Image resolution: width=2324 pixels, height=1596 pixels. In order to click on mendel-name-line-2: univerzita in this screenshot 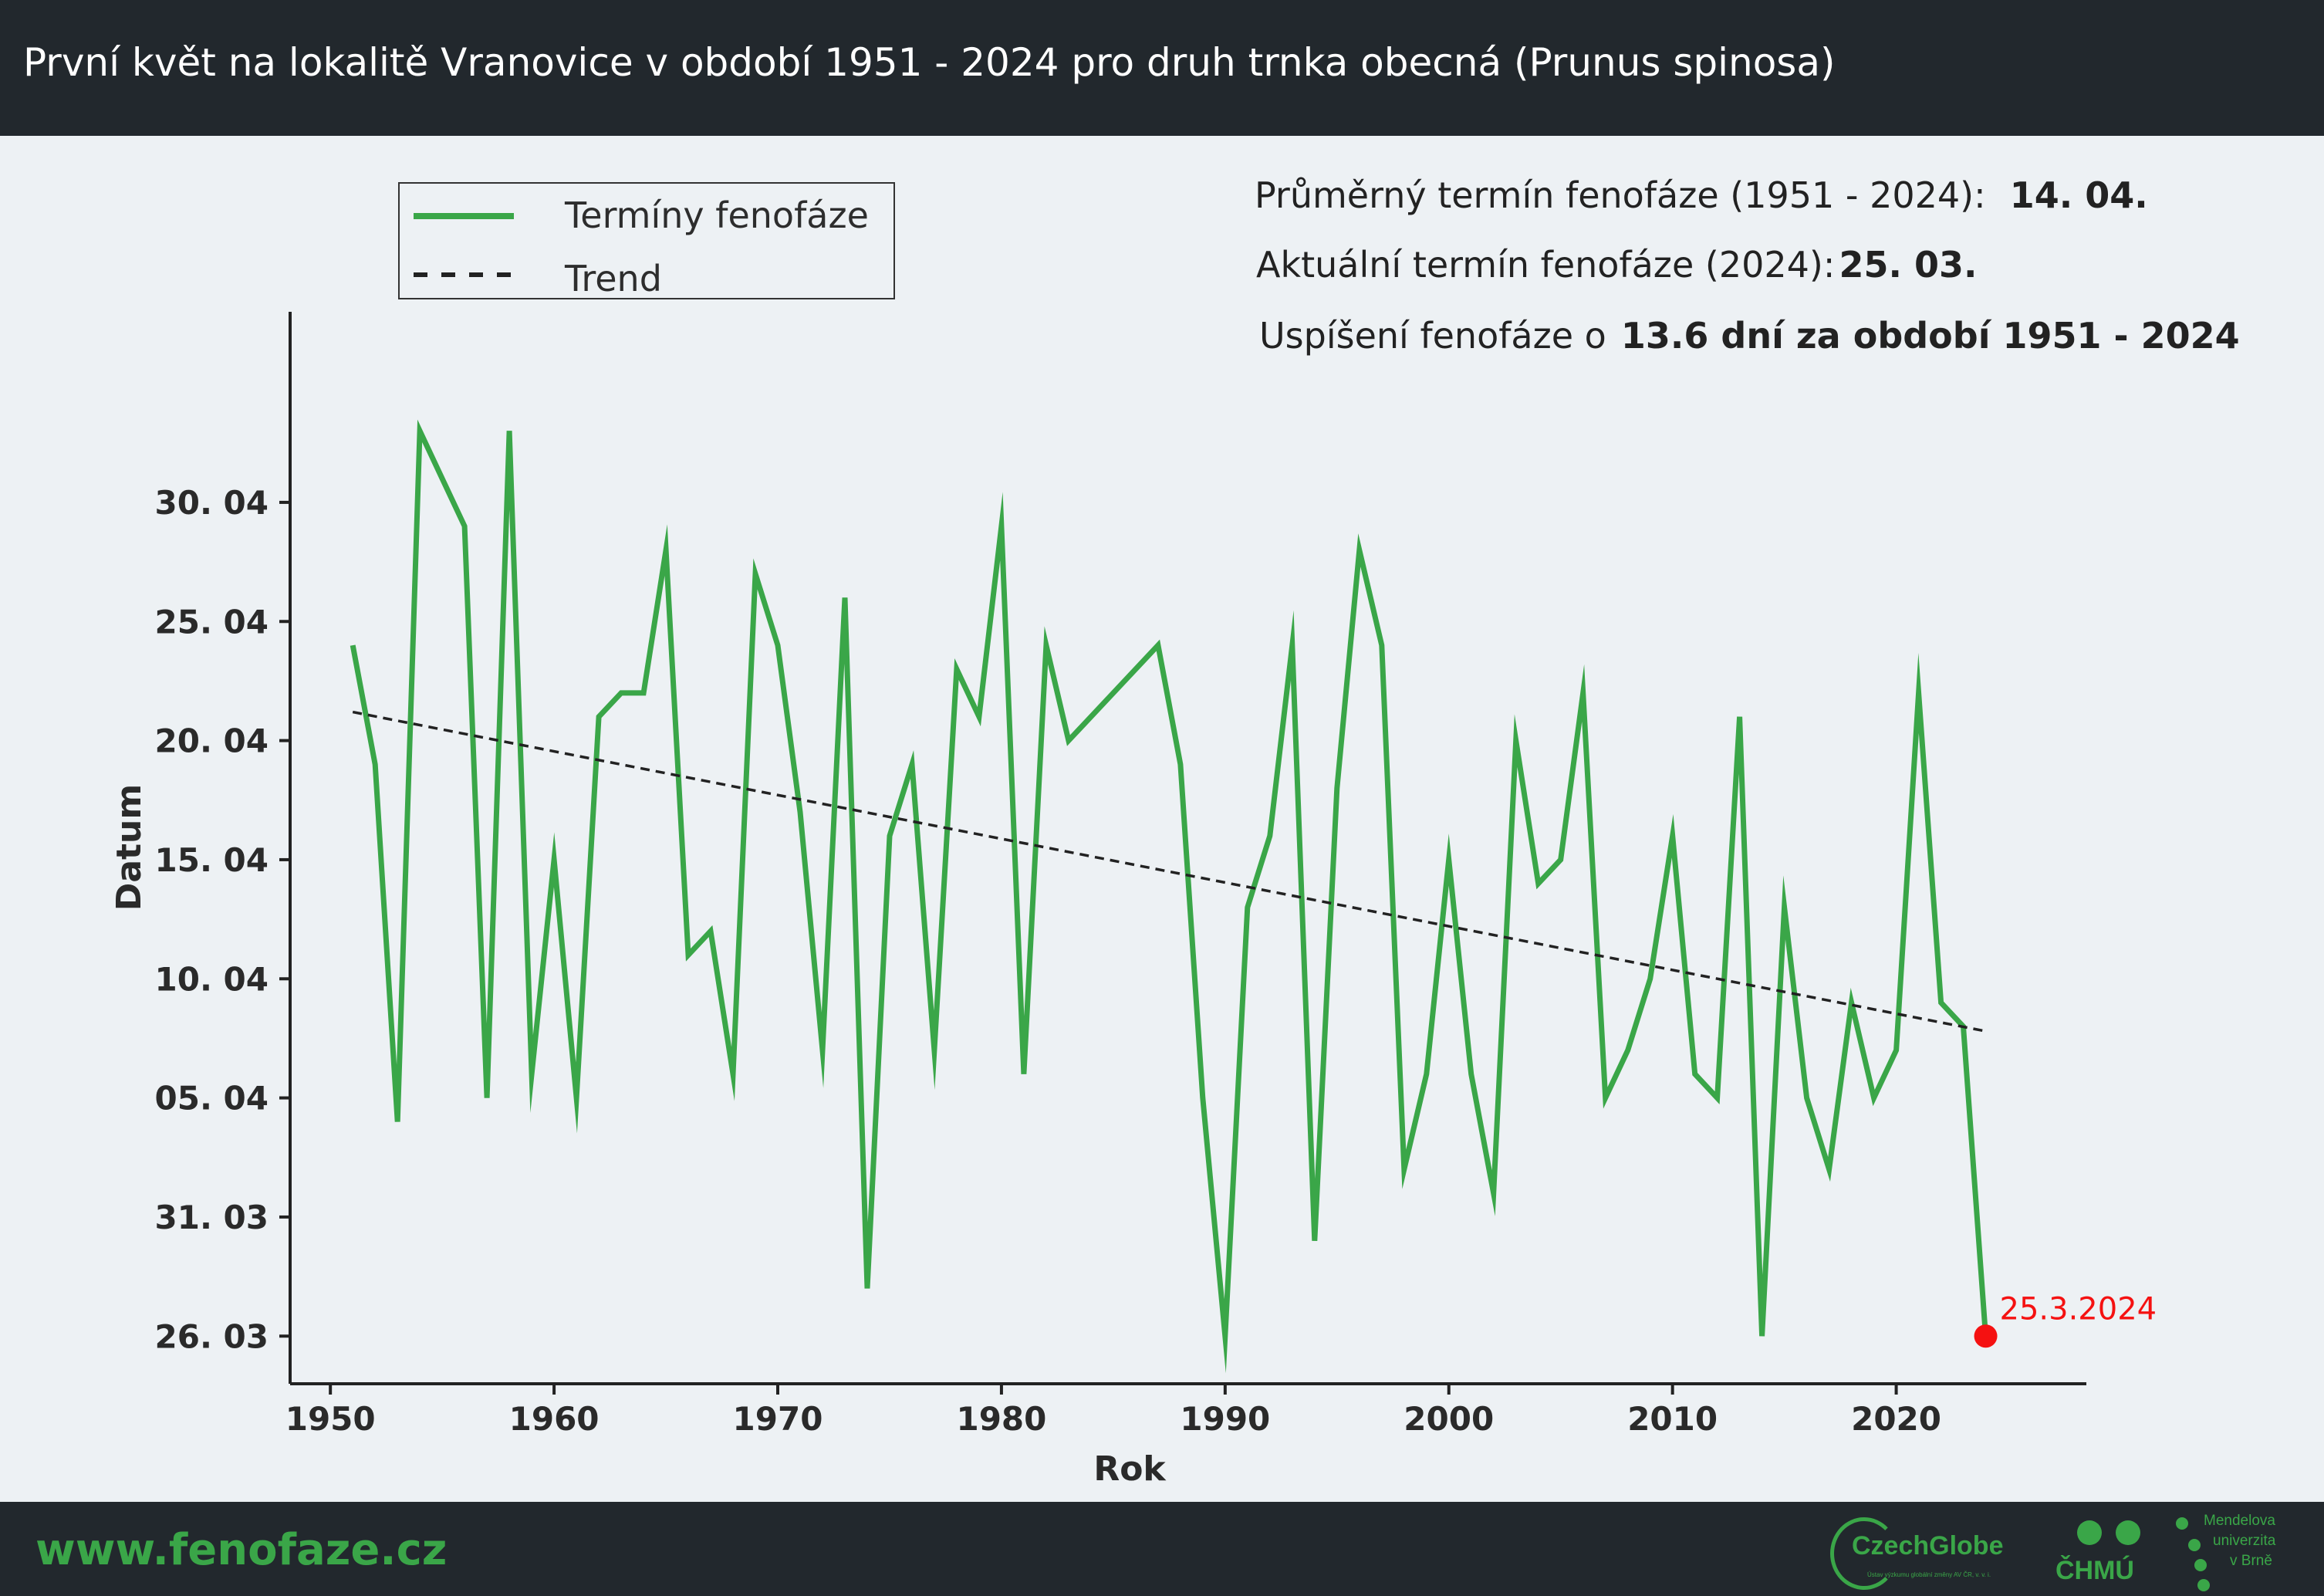, I will do `click(2244, 1541)`.